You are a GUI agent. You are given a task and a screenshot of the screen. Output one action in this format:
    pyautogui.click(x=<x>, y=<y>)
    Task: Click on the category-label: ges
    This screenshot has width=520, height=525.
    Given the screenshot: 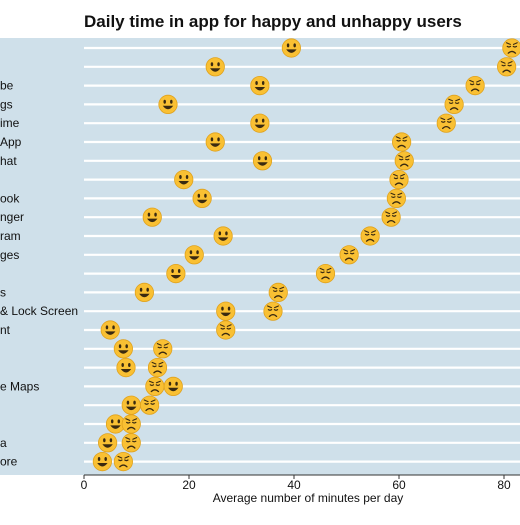 What is the action you would take?
    pyautogui.click(x=9, y=255)
    